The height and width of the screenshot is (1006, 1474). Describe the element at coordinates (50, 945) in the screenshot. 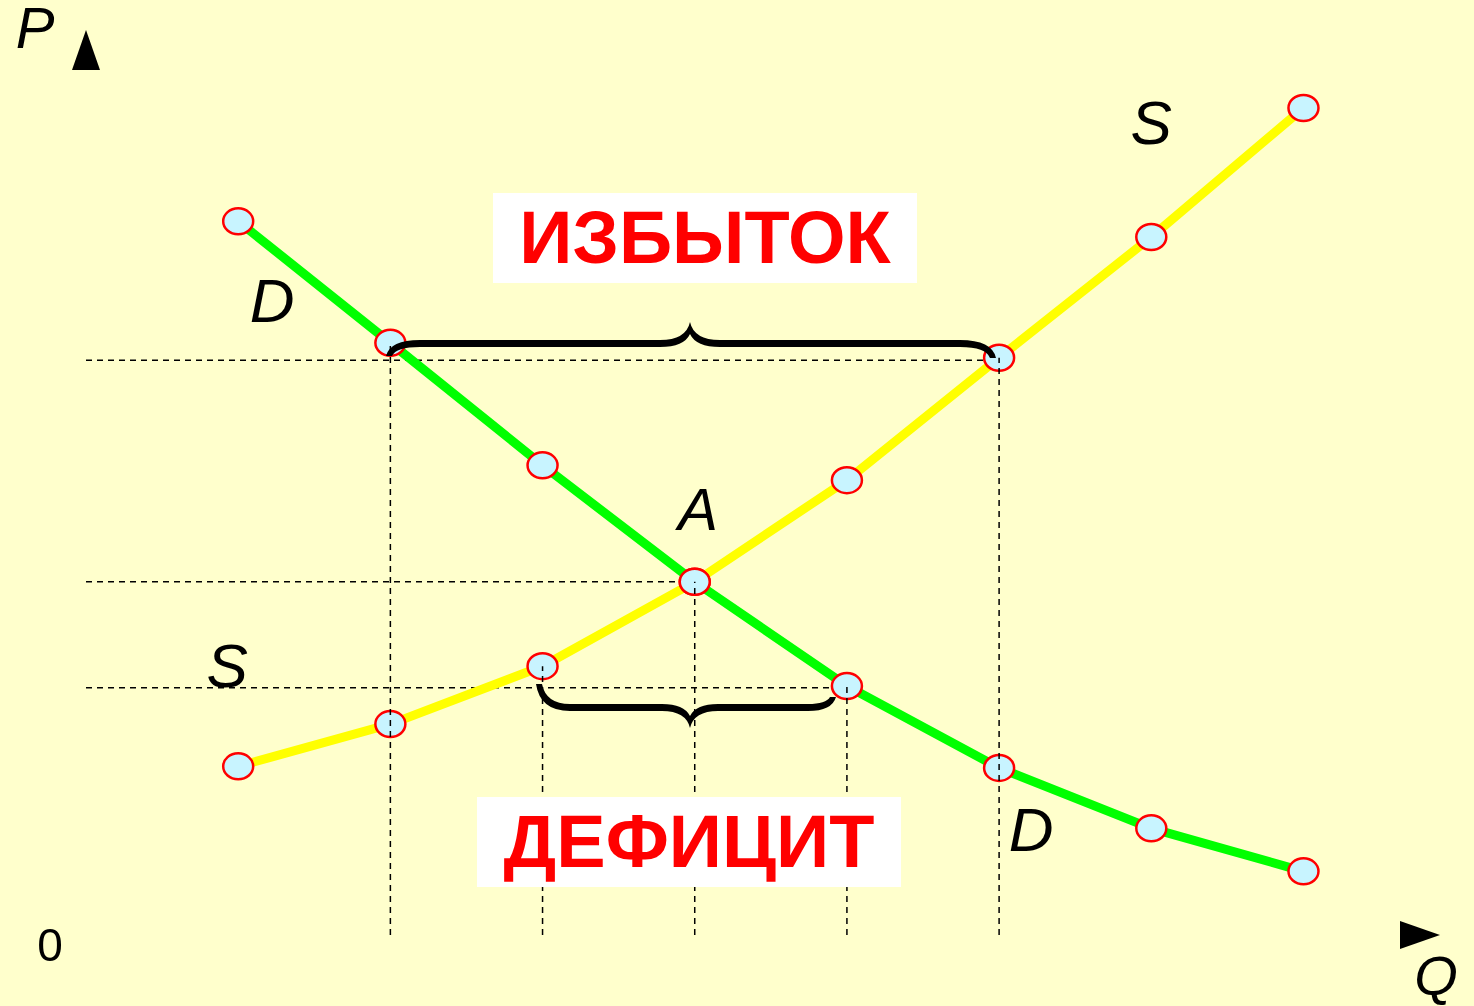

I see `text: 0` at that location.